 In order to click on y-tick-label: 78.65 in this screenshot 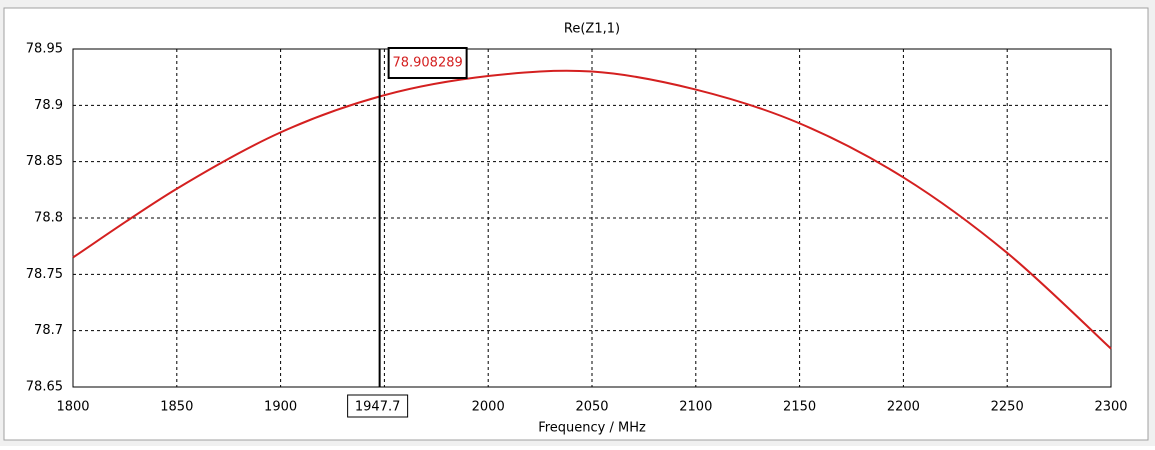, I will do `click(44, 387)`.